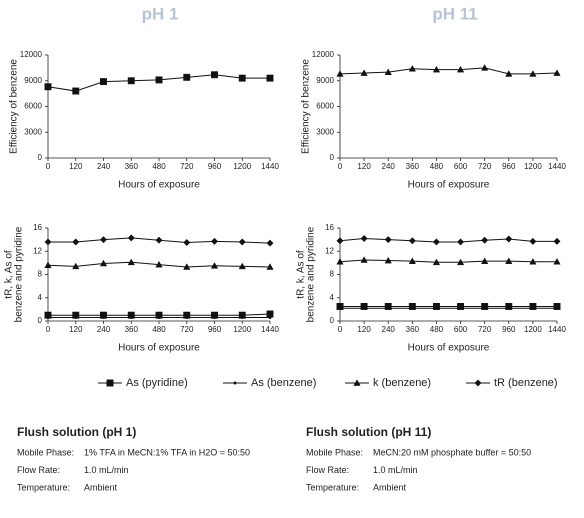 The width and height of the screenshot is (584, 518). What do you see at coordinates (461, 329) in the screenshot?
I see `x-tick-label: 600` at bounding box center [461, 329].